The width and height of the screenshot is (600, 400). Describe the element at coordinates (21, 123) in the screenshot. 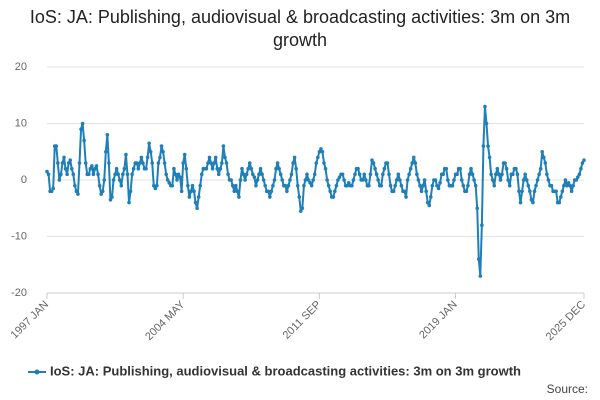

I see `y-tick-label: 10` at that location.